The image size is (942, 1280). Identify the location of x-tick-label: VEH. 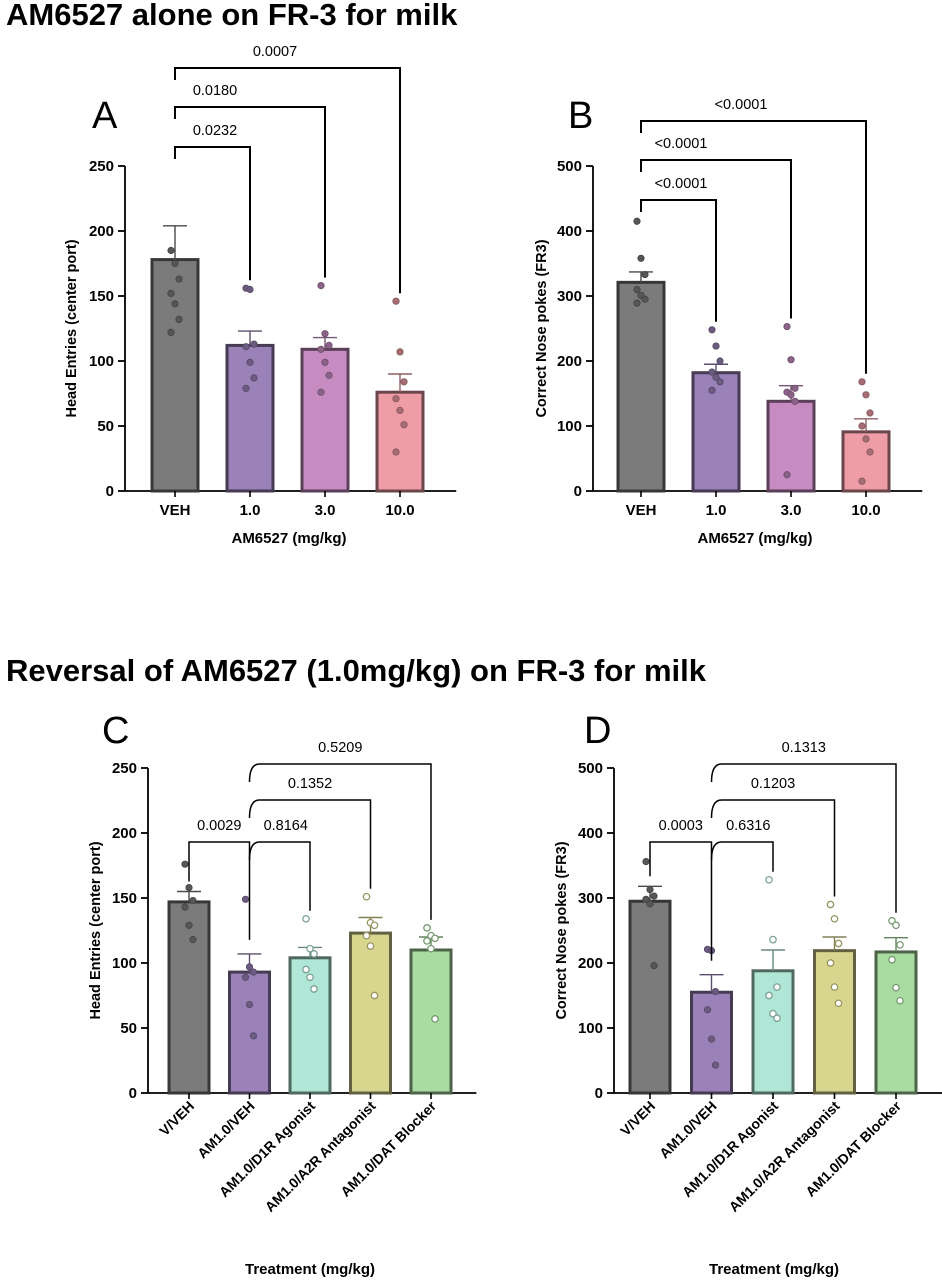
(175, 510).